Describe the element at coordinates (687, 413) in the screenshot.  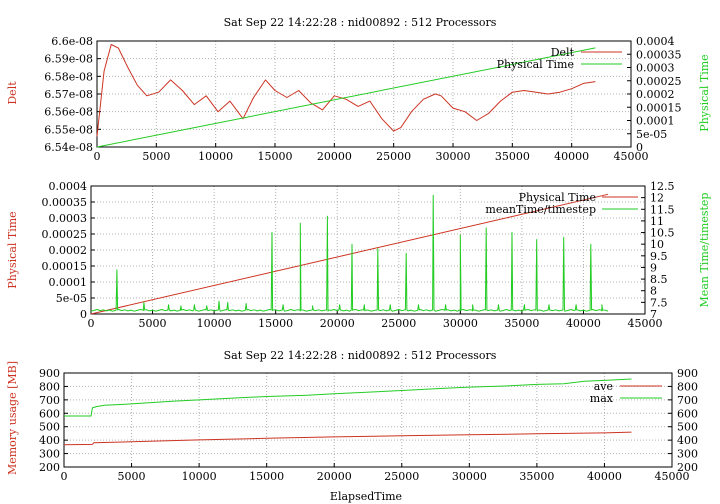
I see `y2-tick-label: 600` at that location.